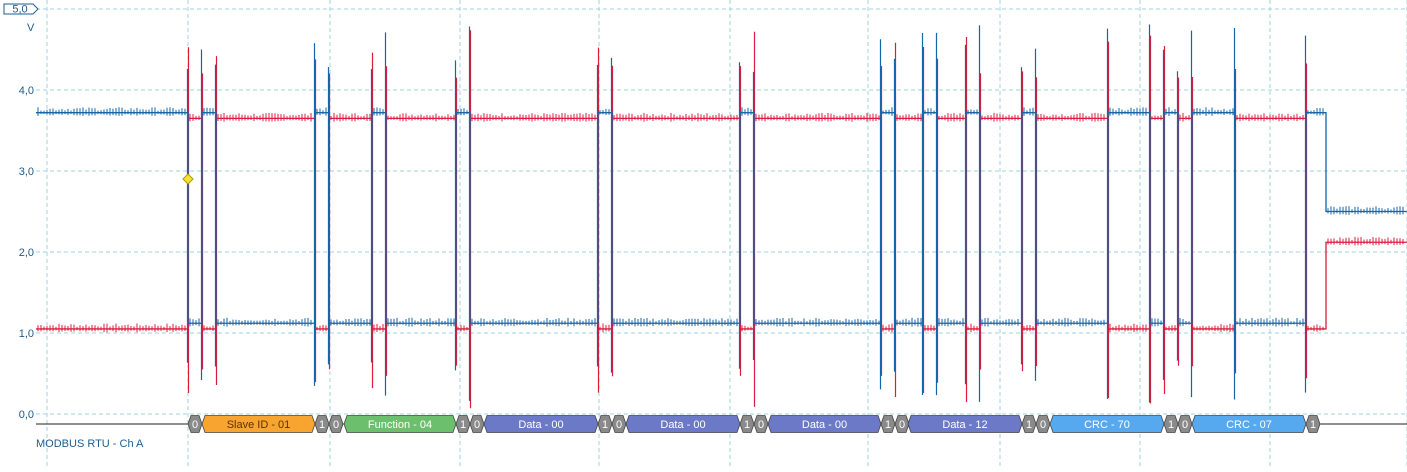  I want to click on y-unit-label: V, so click(31, 28).